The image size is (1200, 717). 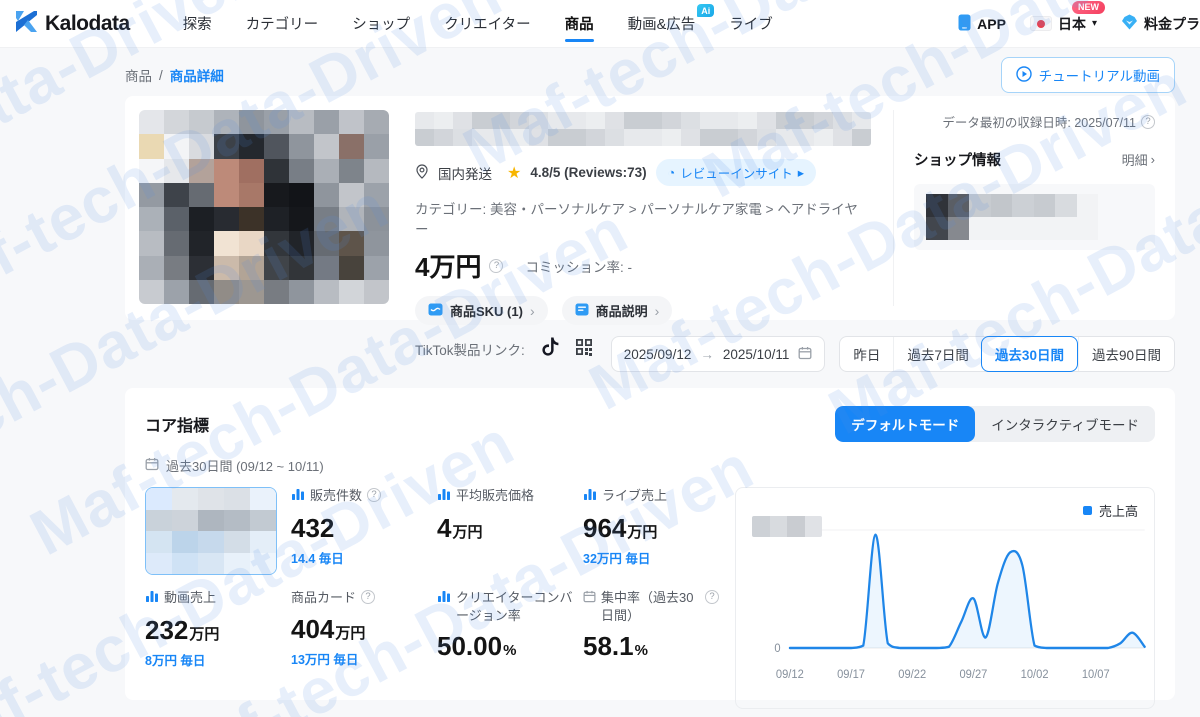 I want to click on sales-trend-chart: 0 09/12 09/17 09/22 09/27 10/02 10/07, so click(x=945, y=598).